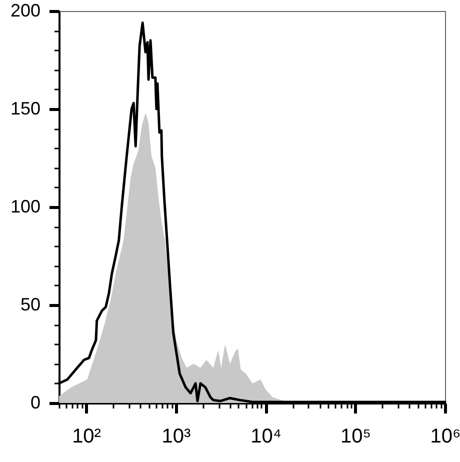  What do you see at coordinates (87, 437) in the screenshot?
I see `x-tick-label: 10²` at bounding box center [87, 437].